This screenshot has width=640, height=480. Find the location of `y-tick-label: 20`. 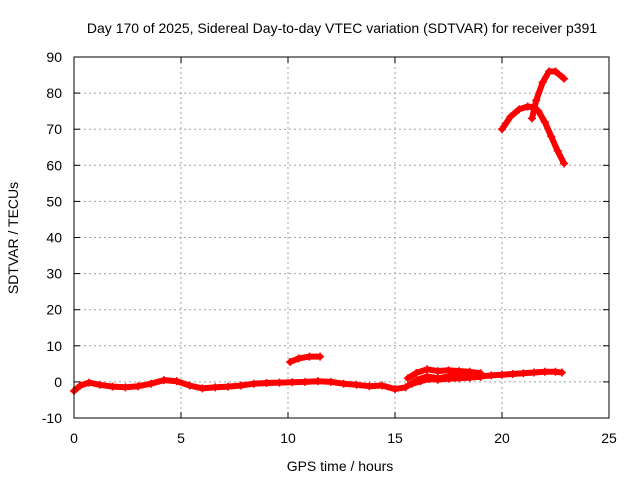

y-tick-label: 20 is located at coordinates (54, 310).